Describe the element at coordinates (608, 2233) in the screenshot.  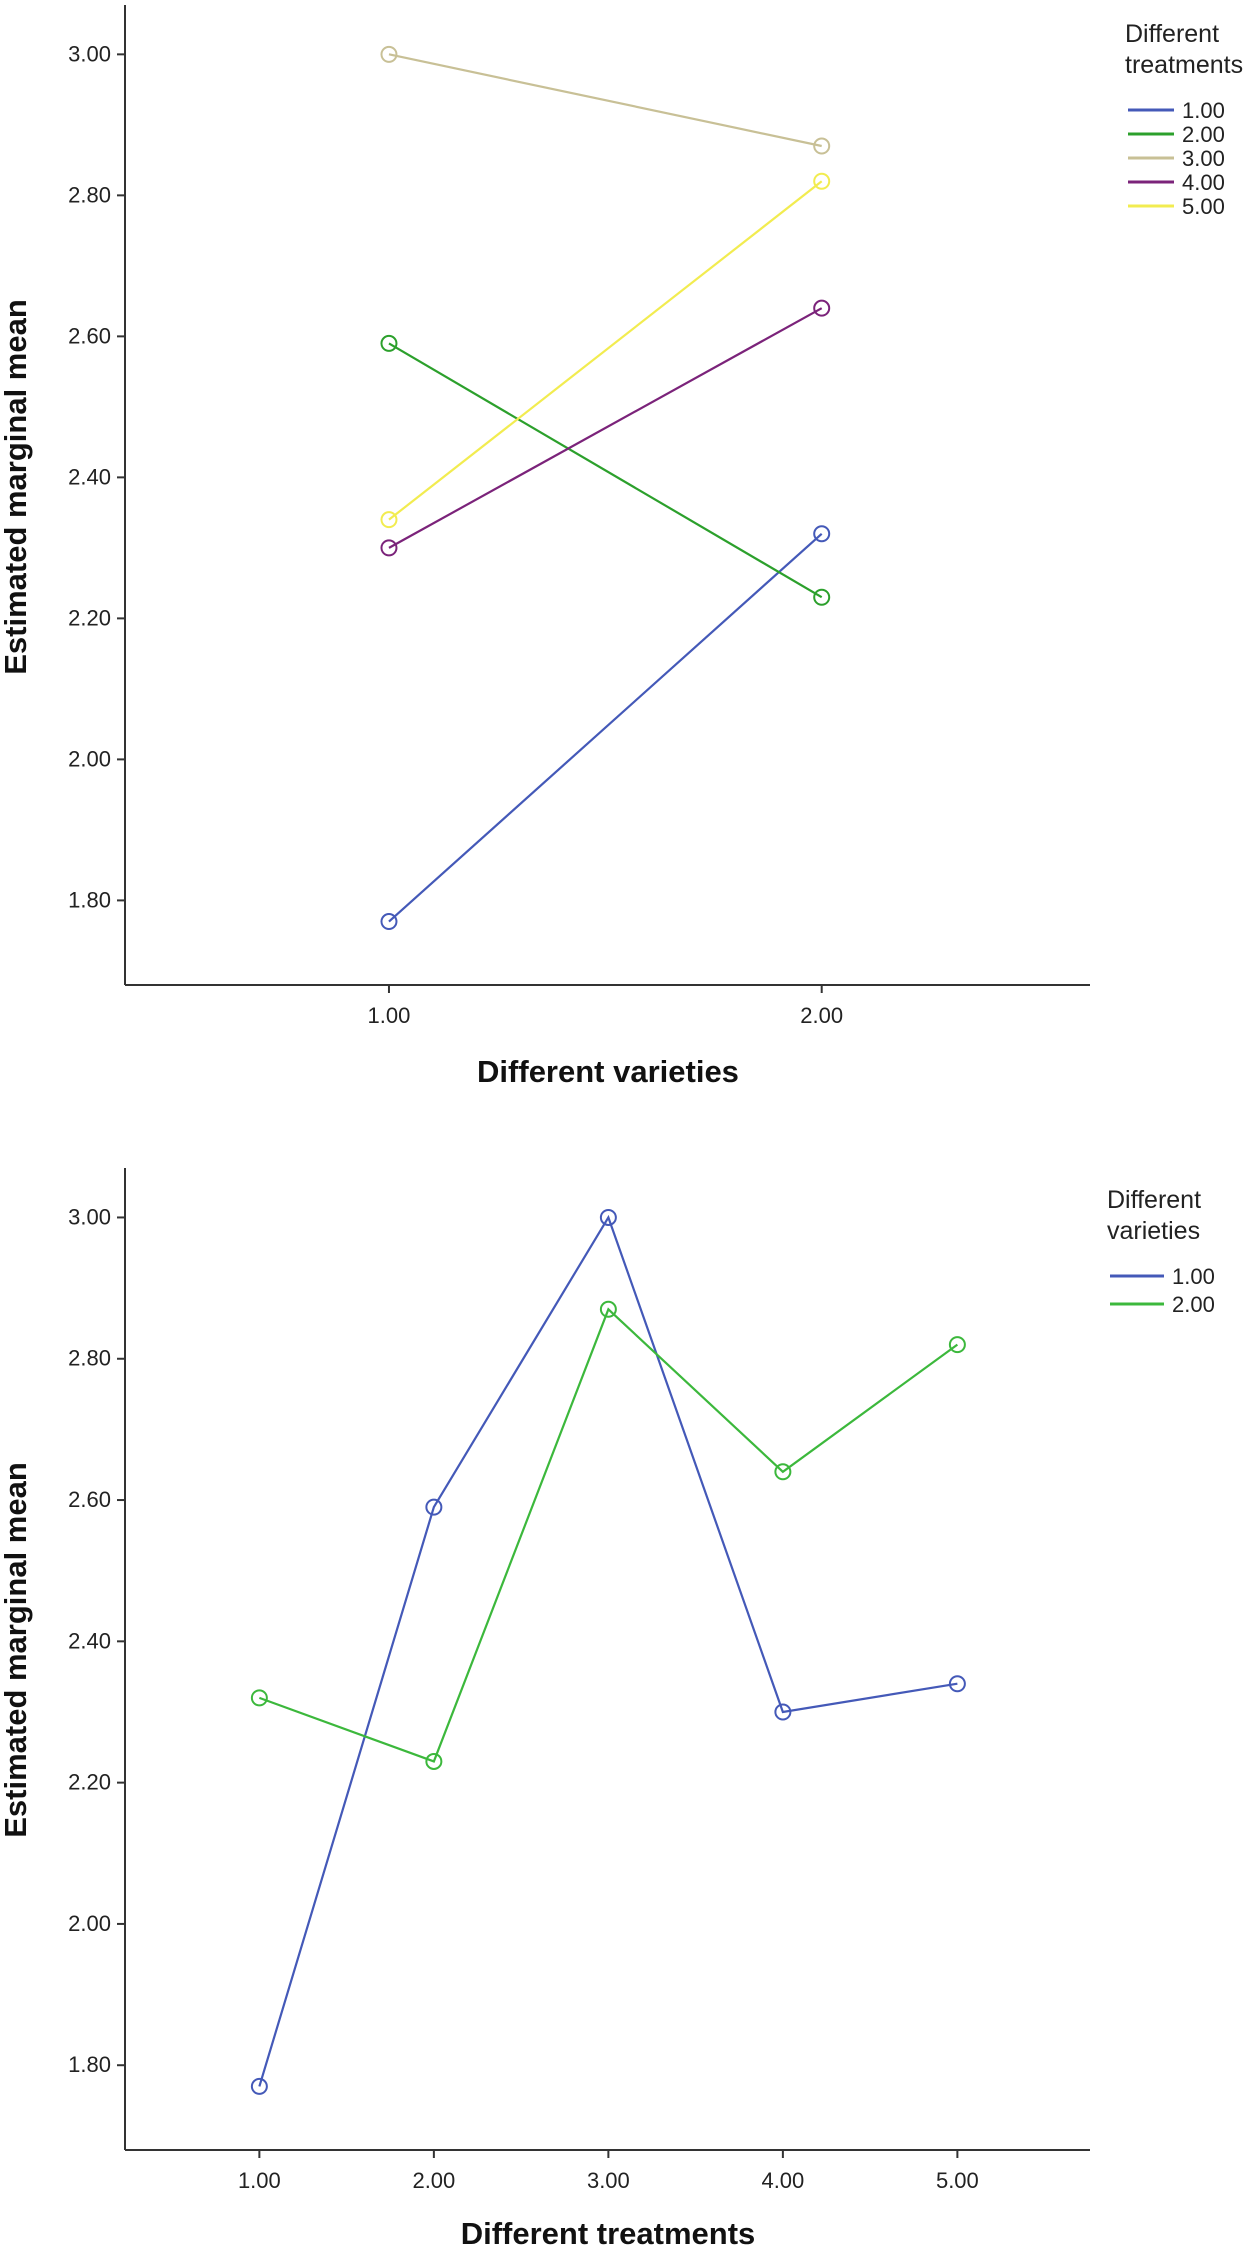
I see `x-axis-title: Different treatments` at that location.